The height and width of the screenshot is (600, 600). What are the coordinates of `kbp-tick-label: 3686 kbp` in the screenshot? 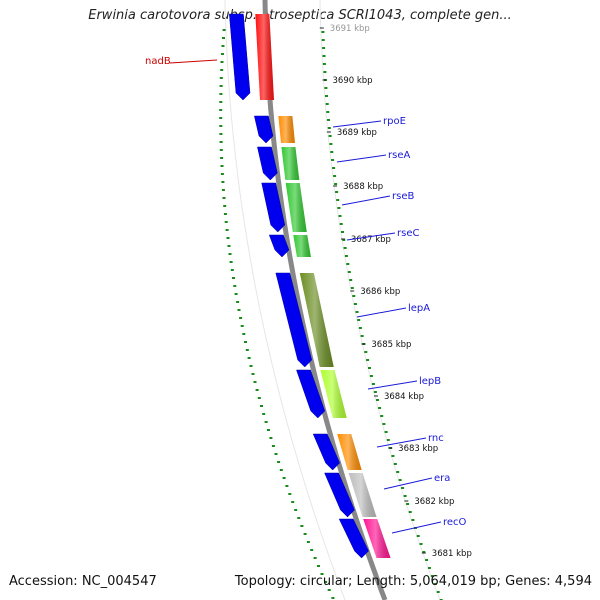 It's located at (380, 292).